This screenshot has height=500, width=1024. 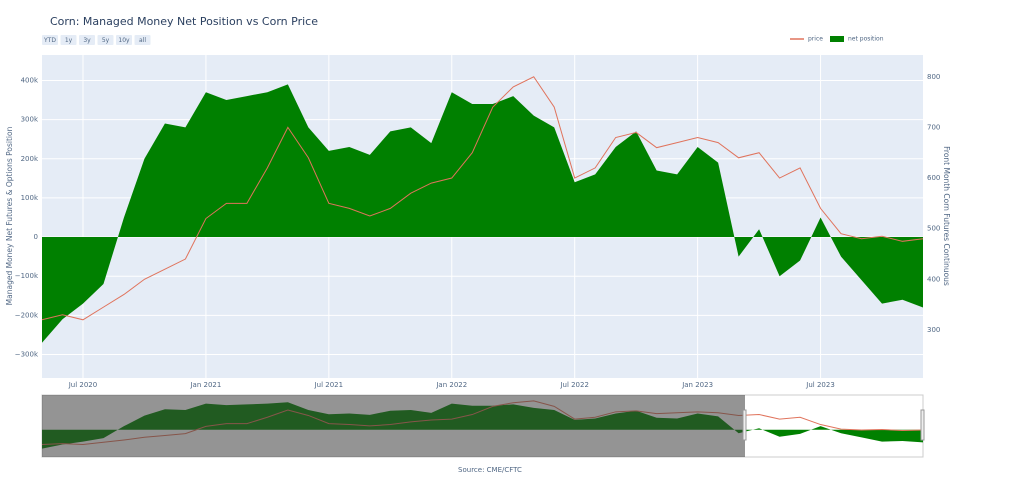 I want to click on slider-mask, so click(x=393, y=426).